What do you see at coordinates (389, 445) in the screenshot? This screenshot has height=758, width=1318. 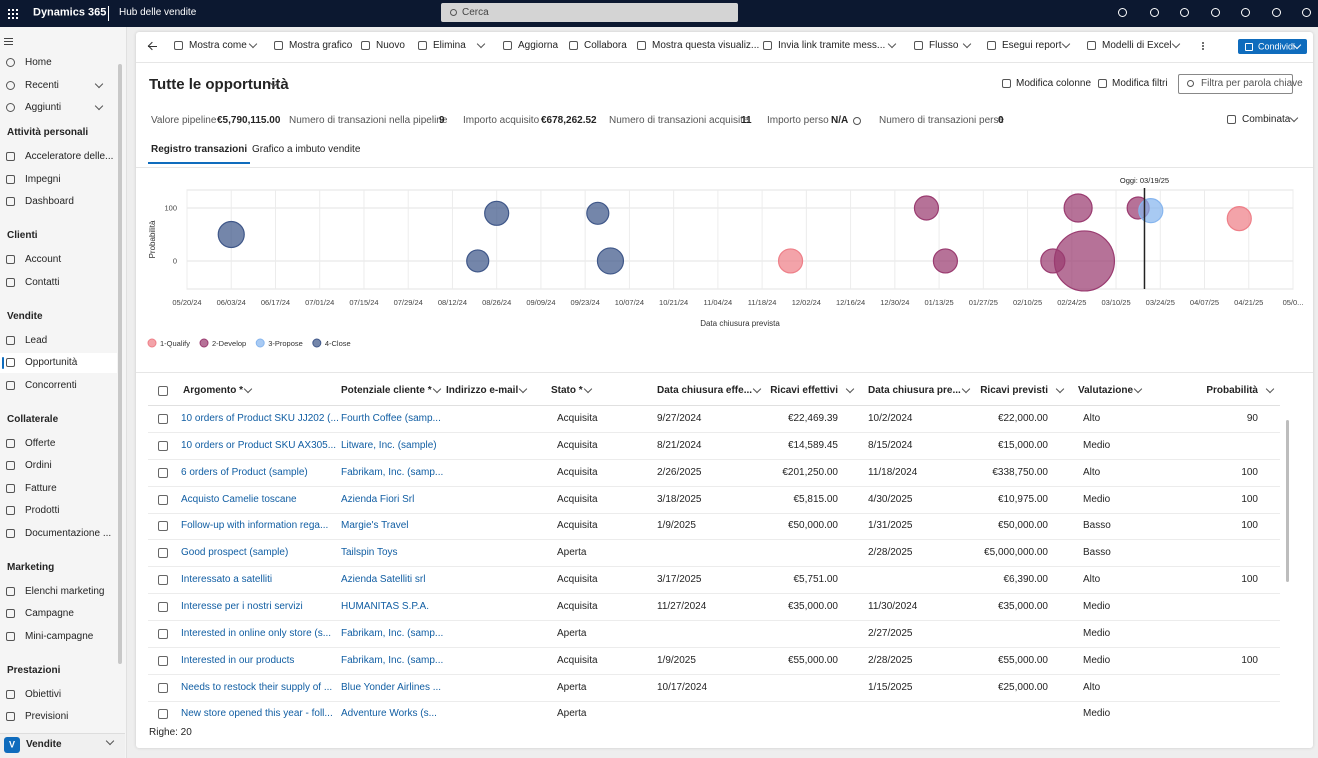 I see `cell-link: Litware, Inc. (sample)` at bounding box center [389, 445].